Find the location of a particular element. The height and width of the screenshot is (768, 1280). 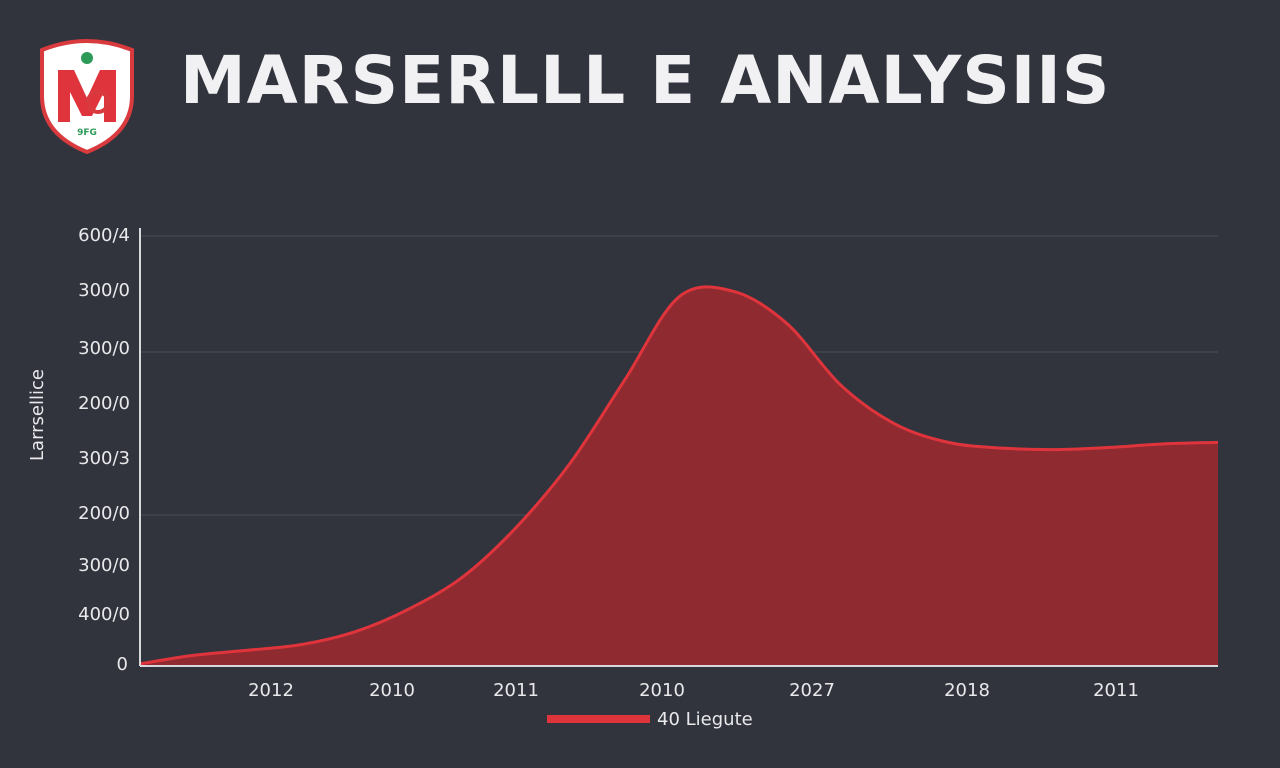

x-tick-label: 2018 is located at coordinates (967, 690).